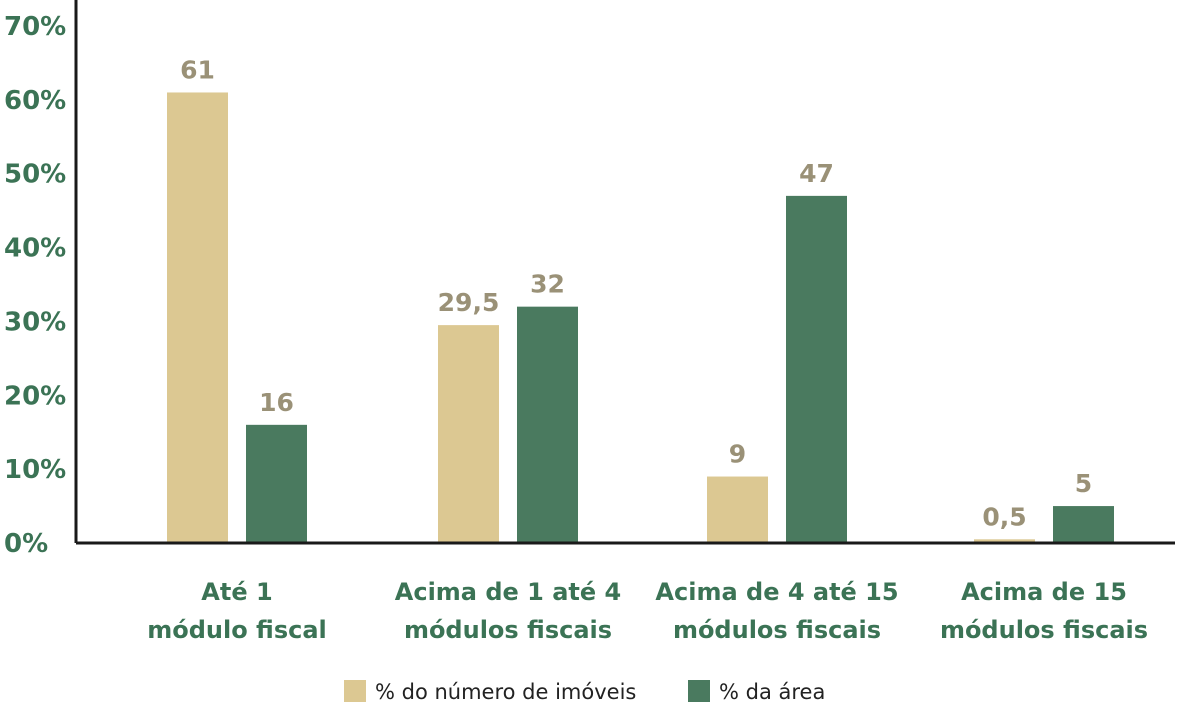 The image size is (1181, 711). Describe the element at coordinates (1004, 516) in the screenshot. I see `data-label: 0,5` at that location.